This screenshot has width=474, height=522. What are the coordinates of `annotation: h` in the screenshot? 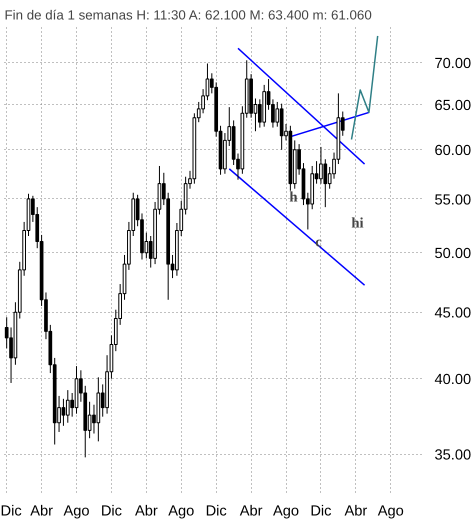 It's located at (293, 198).